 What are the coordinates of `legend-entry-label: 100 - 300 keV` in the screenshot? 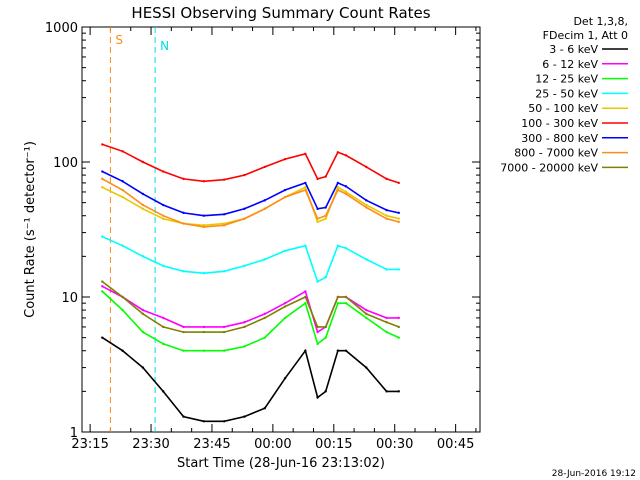 It's located at (559, 123).